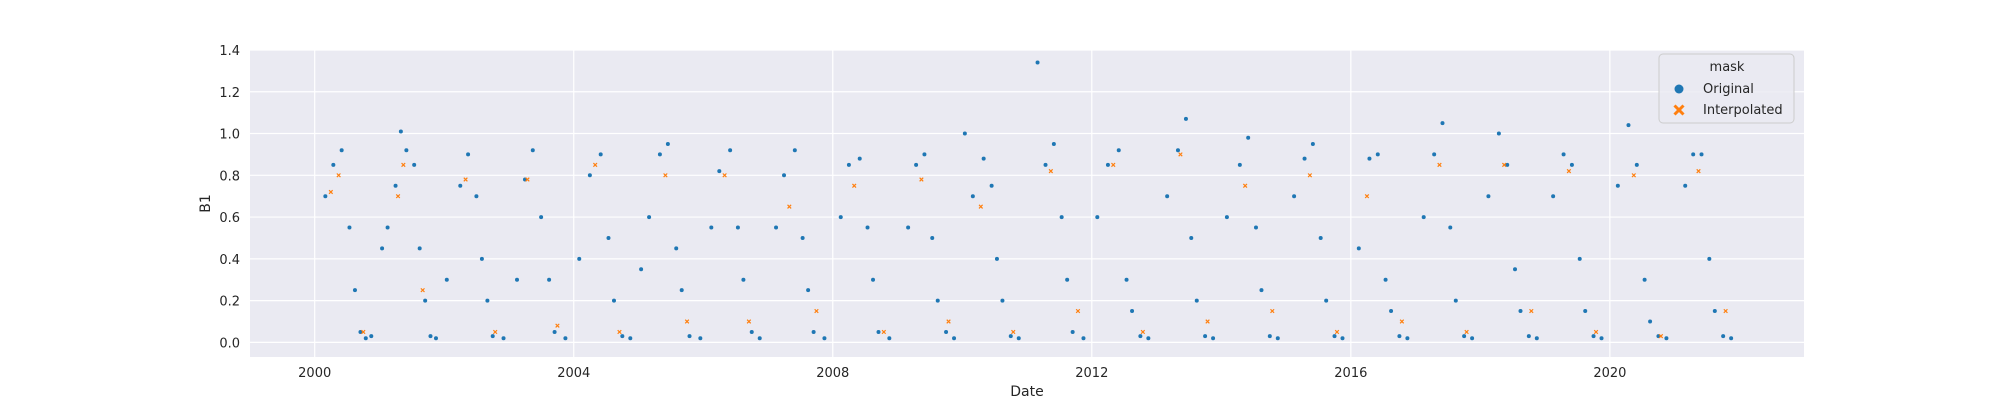  Describe the element at coordinates (1727, 67) in the screenshot. I see `legend-title: mask` at that location.